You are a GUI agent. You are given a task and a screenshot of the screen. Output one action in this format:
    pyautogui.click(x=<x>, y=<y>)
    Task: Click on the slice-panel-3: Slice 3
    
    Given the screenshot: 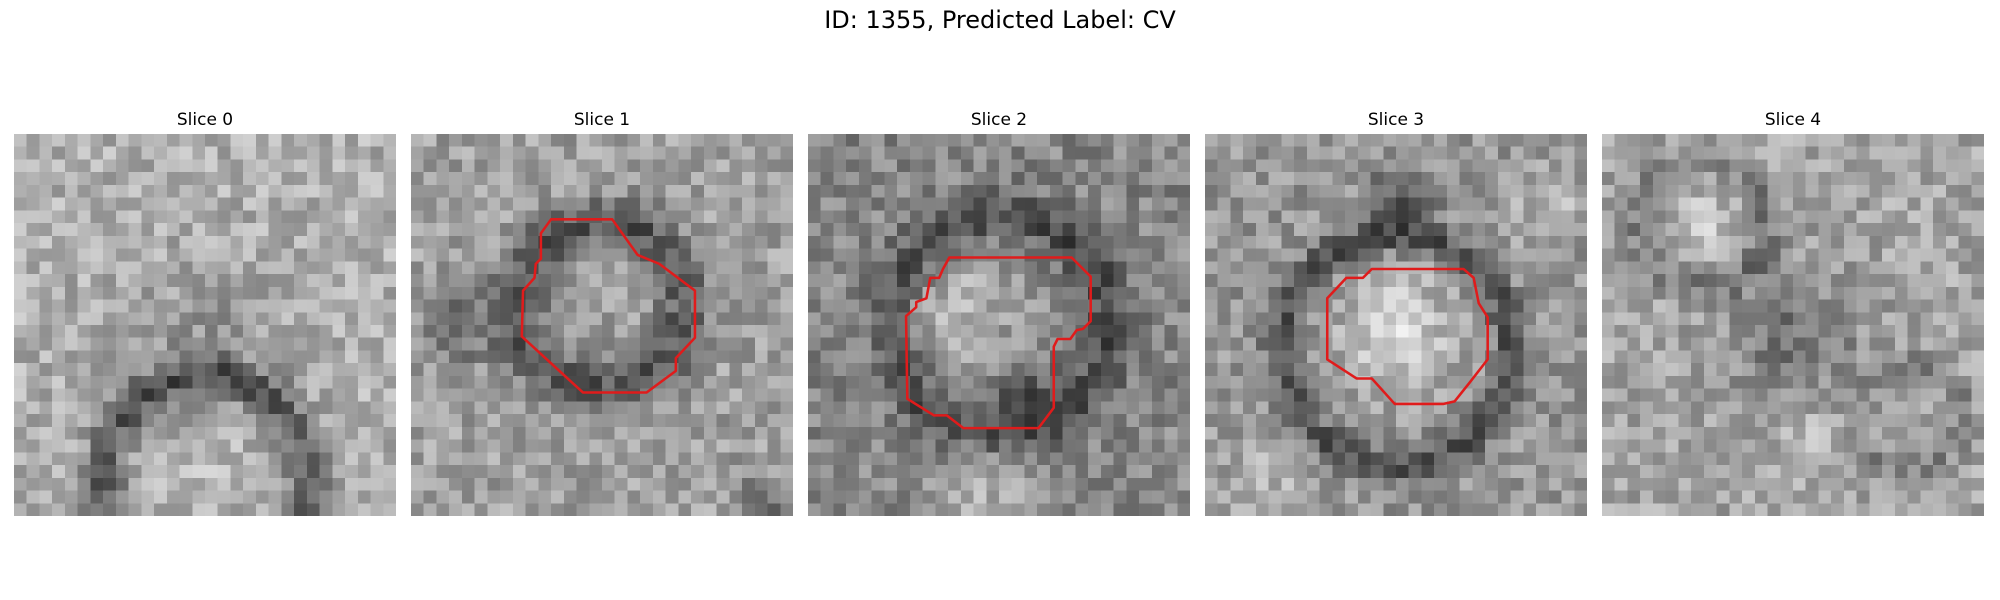 What is the action you would take?
    pyautogui.click(x=1396, y=312)
    